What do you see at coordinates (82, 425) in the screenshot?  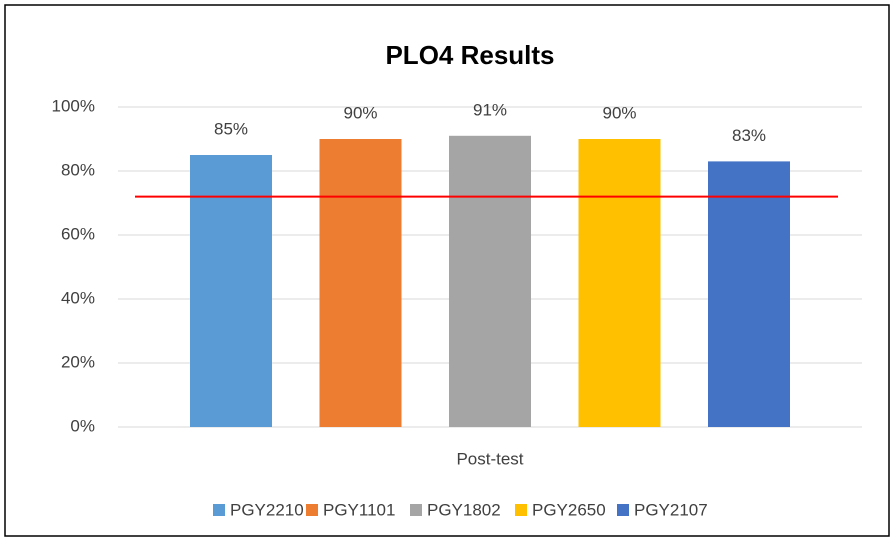 I see `y-tick-label: 0%` at bounding box center [82, 425].